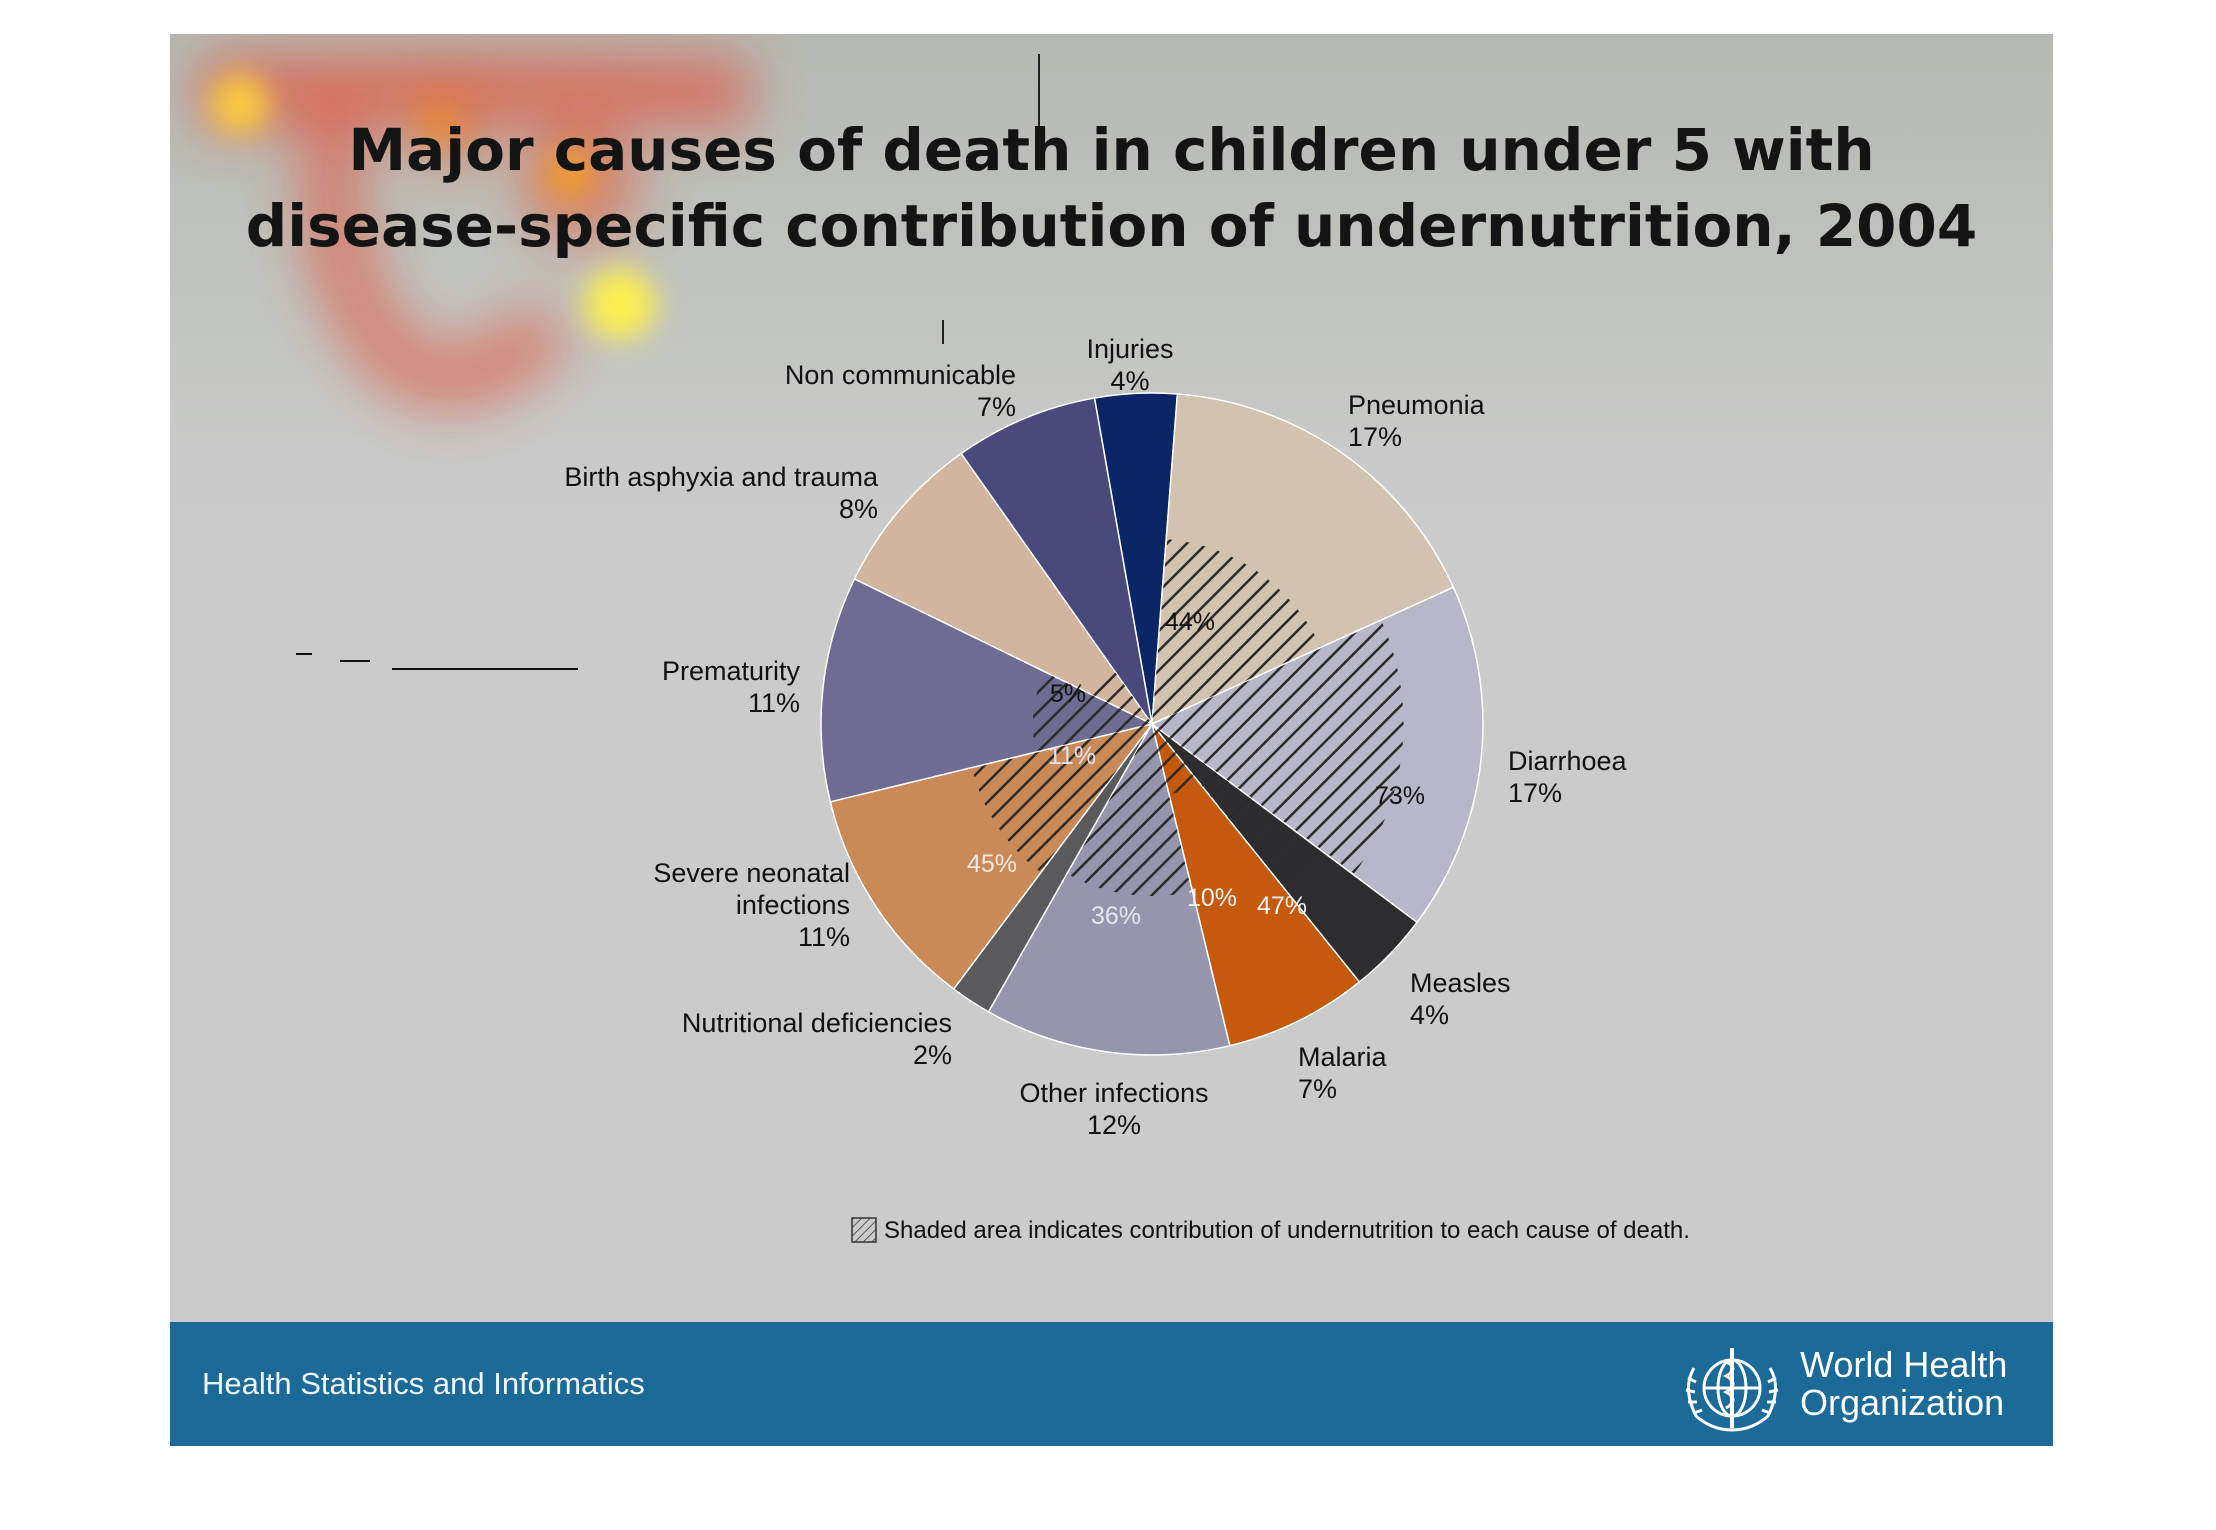  What do you see at coordinates (1902, 1402) in the screenshot?
I see `organization-name-line-2: Organization` at bounding box center [1902, 1402].